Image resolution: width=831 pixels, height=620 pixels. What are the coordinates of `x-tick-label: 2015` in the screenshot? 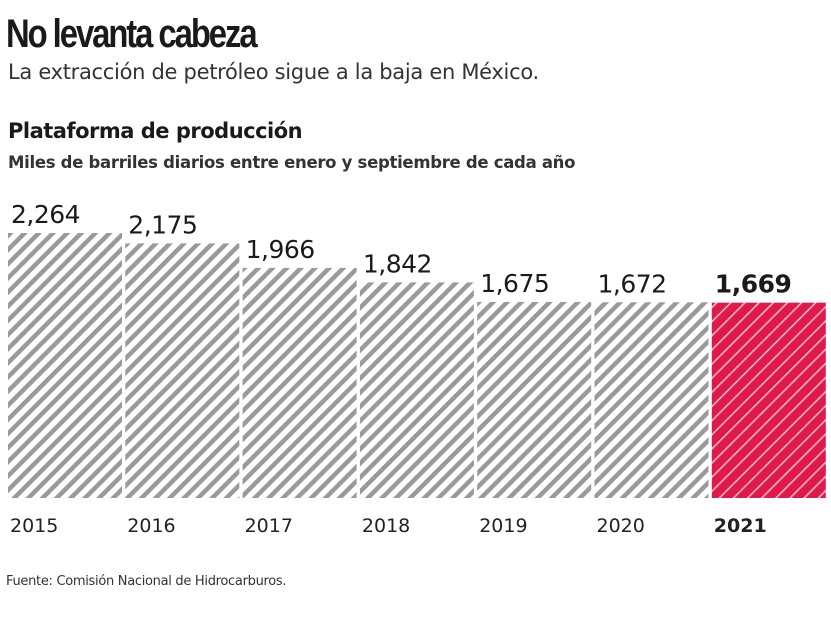 It's located at (34, 526).